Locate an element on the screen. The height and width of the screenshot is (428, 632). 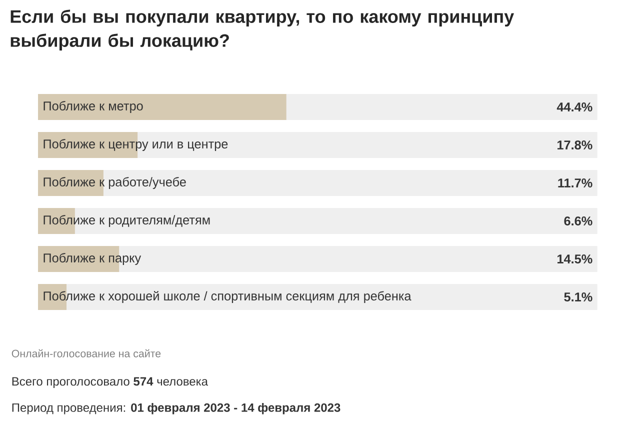
text: Период проведения: 01 февраля 2023 - 14 февраля 2023 is located at coordinates (176, 408).